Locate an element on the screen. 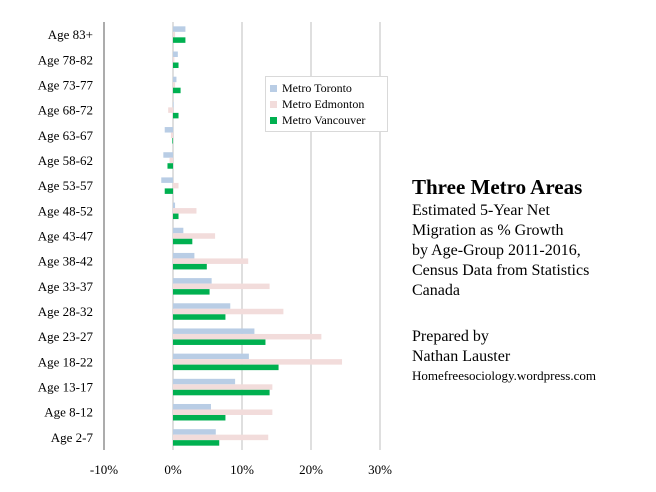 This screenshot has height=492, width=656. legend-item-toronto: Metro Toronto is located at coordinates (328, 88).